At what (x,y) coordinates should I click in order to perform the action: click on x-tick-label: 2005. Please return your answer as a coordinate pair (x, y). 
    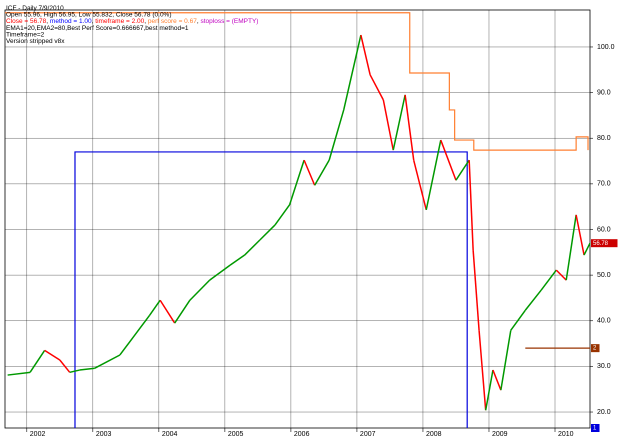
    Looking at the image, I should click on (236, 434).